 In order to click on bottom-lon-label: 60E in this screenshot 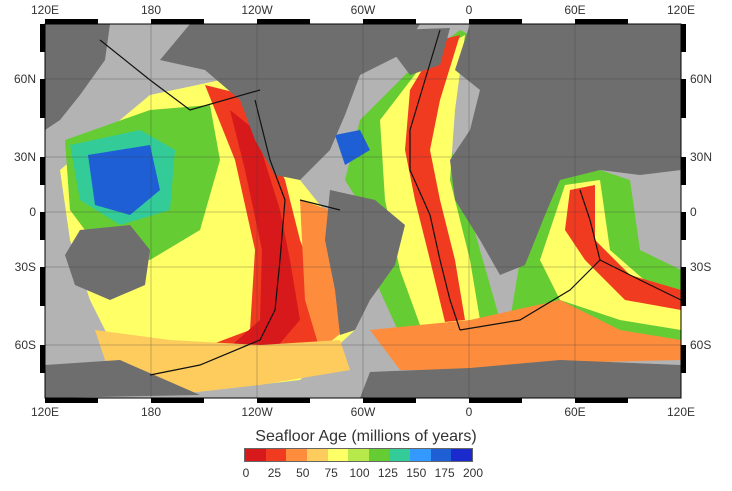, I will do `click(574, 412)`.